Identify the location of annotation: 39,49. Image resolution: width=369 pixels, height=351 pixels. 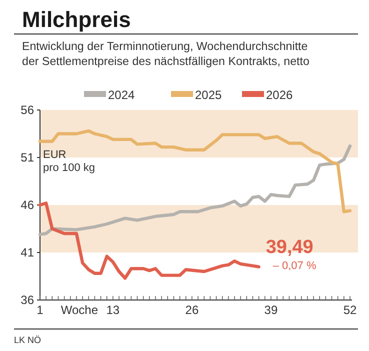
(290, 247).